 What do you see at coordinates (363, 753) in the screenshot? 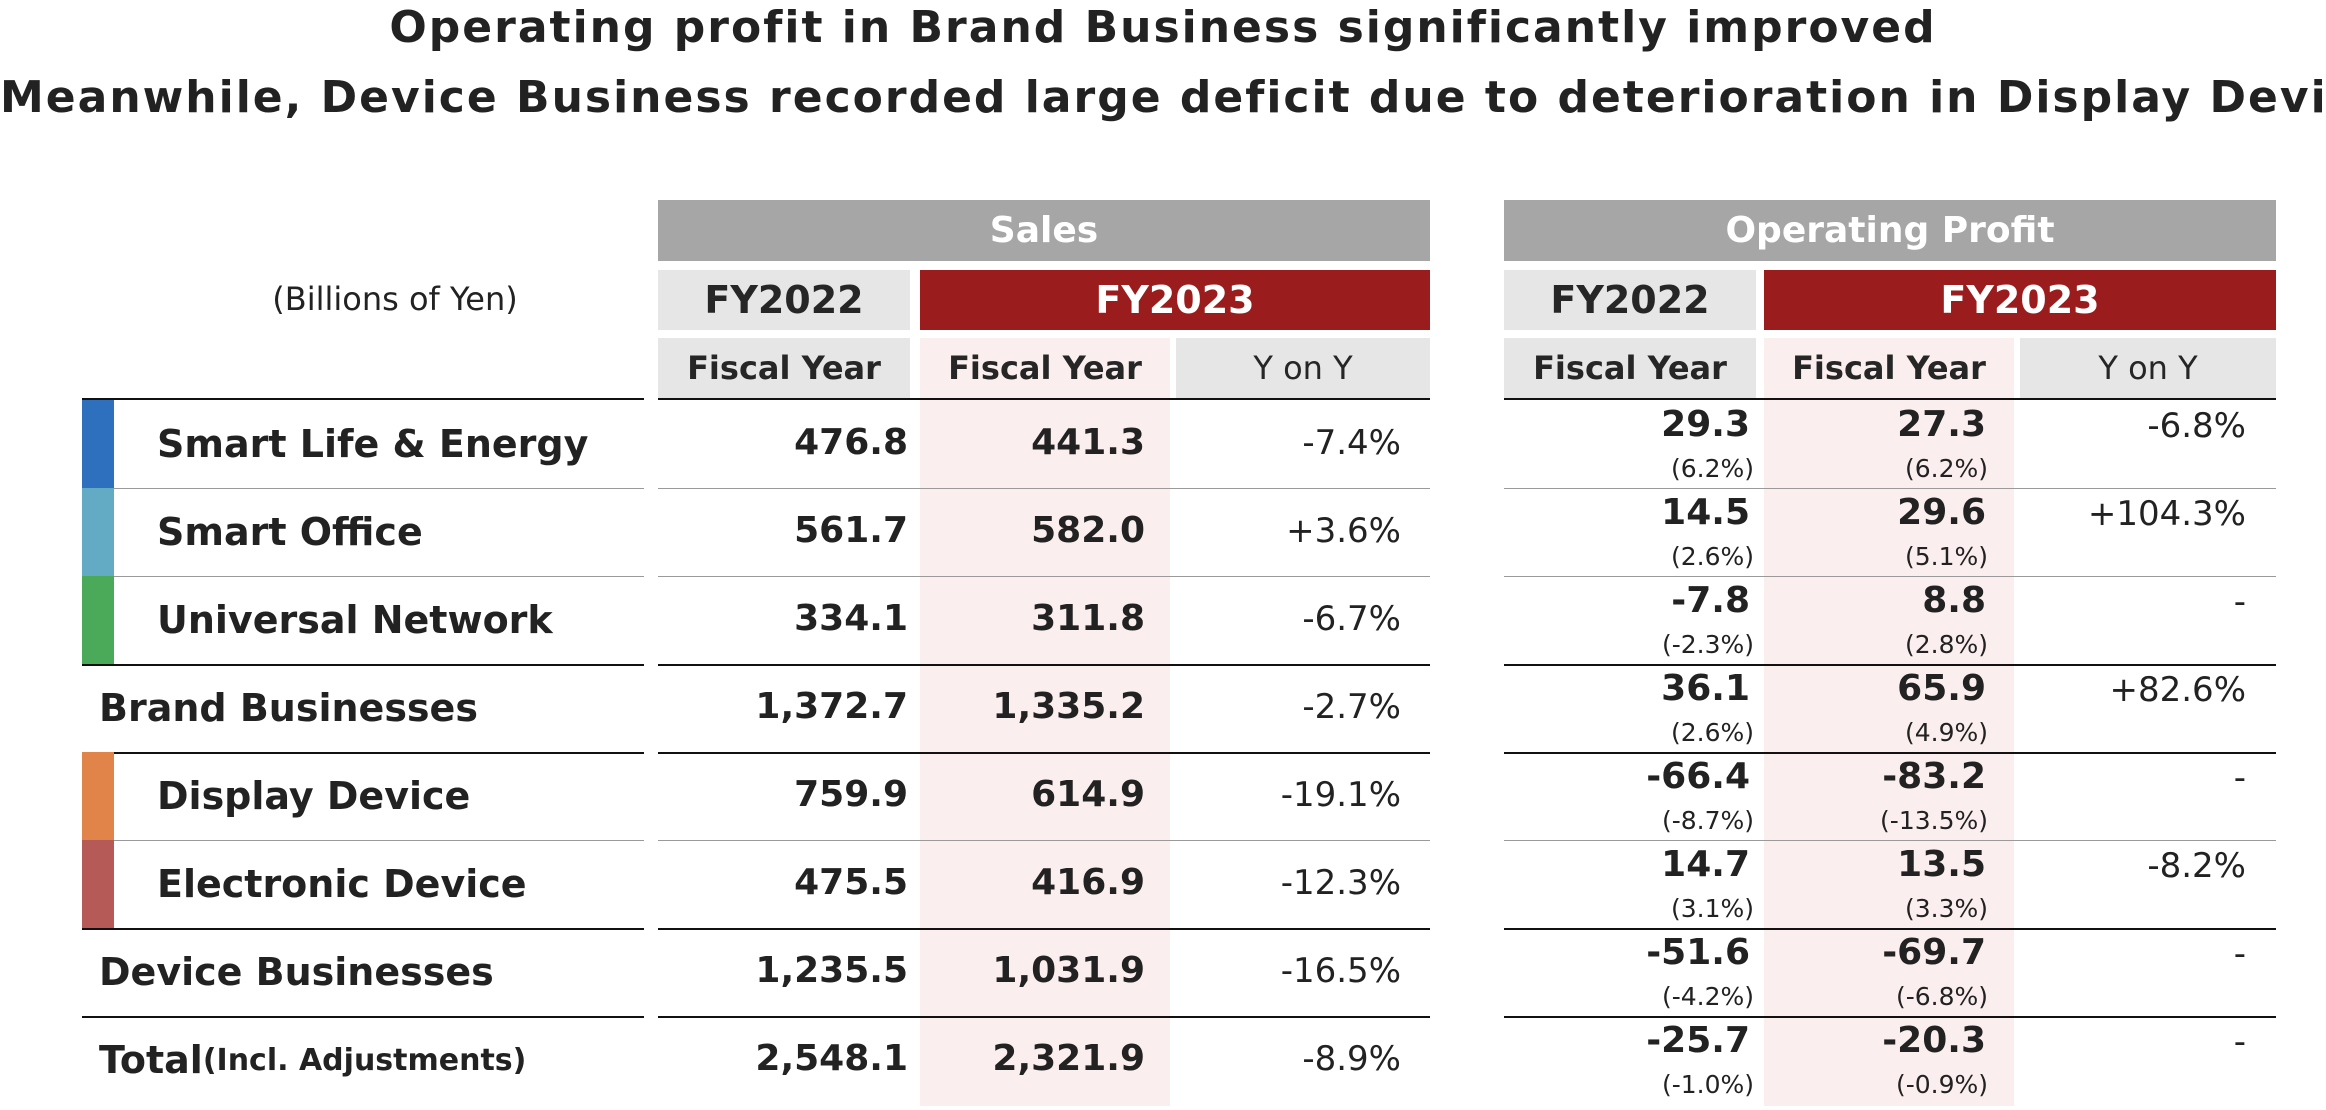
I see `row-brand-businesses-rule-left` at bounding box center [363, 753].